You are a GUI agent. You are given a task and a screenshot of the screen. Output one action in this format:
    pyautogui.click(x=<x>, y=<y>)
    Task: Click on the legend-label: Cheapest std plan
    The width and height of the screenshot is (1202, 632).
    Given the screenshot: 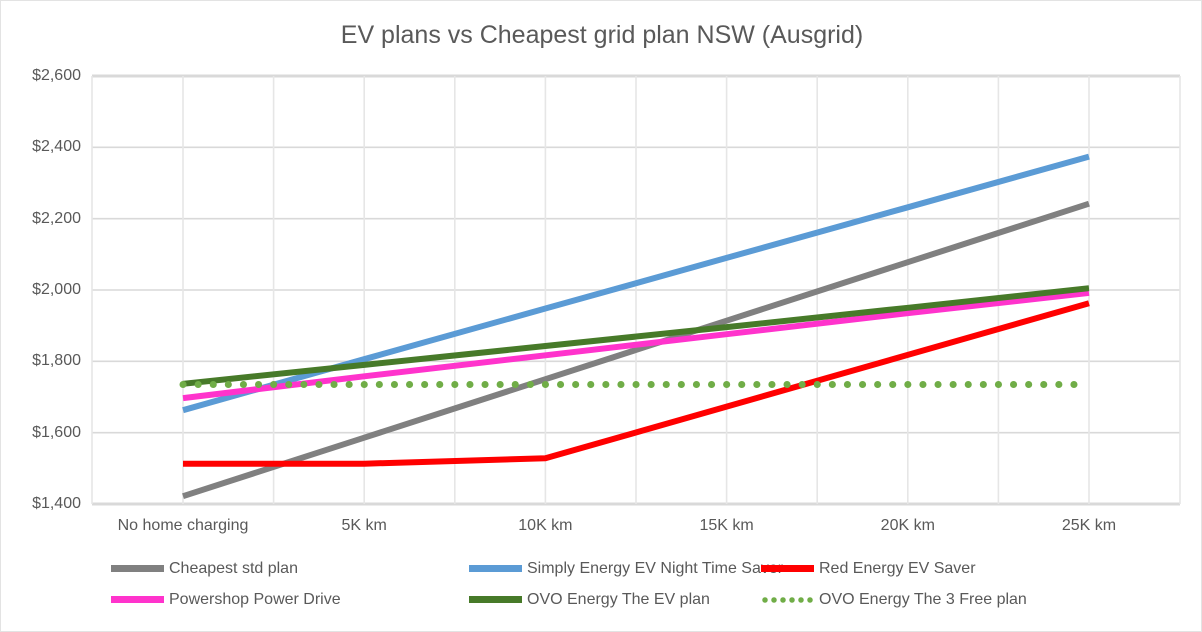 What is the action you would take?
    pyautogui.click(x=233, y=568)
    